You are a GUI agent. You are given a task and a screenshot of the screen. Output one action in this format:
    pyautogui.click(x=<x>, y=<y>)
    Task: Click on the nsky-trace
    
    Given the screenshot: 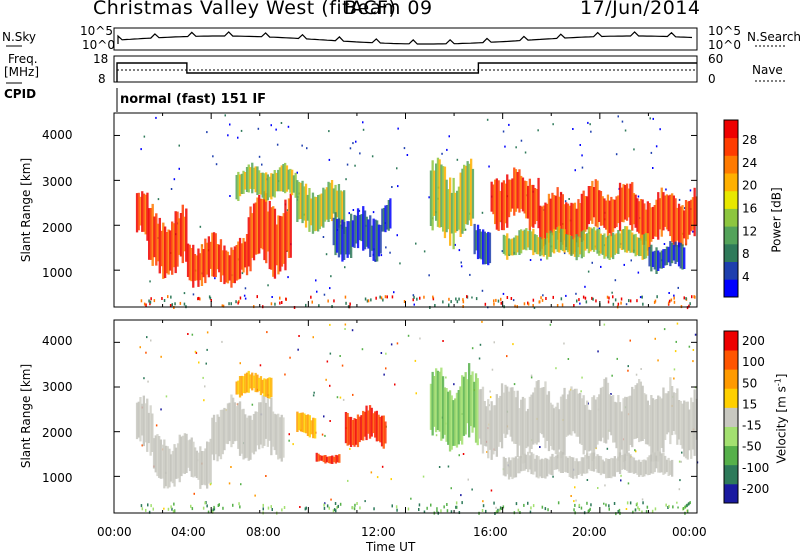 What is the action you would take?
    pyautogui.click(x=405, y=38)
    